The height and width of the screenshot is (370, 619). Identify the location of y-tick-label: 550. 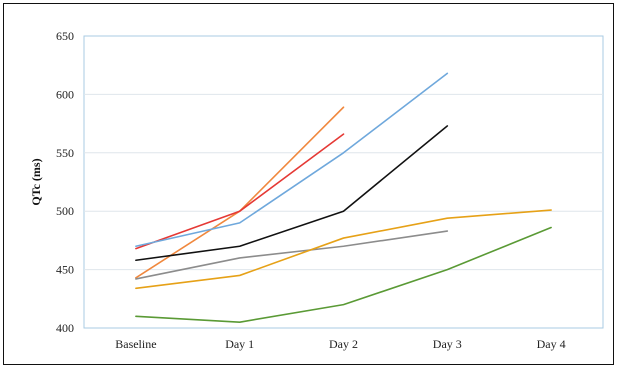
(65, 153).